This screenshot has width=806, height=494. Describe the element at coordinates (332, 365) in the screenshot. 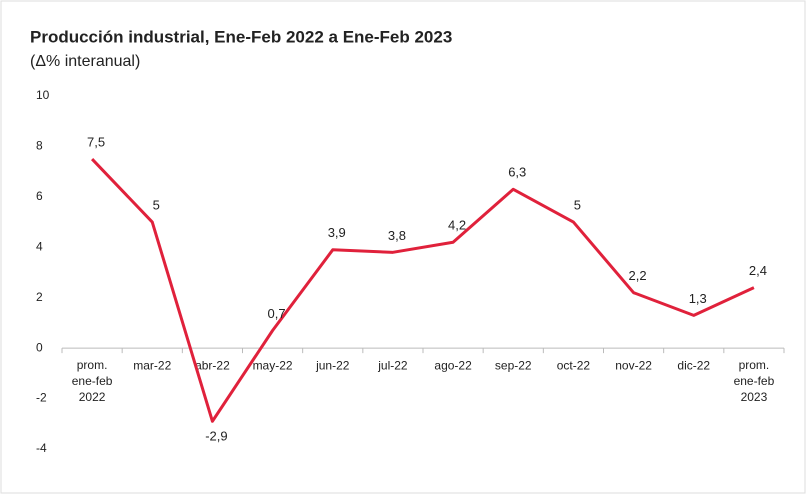

I see `x-tick-label: jun-22` at that location.